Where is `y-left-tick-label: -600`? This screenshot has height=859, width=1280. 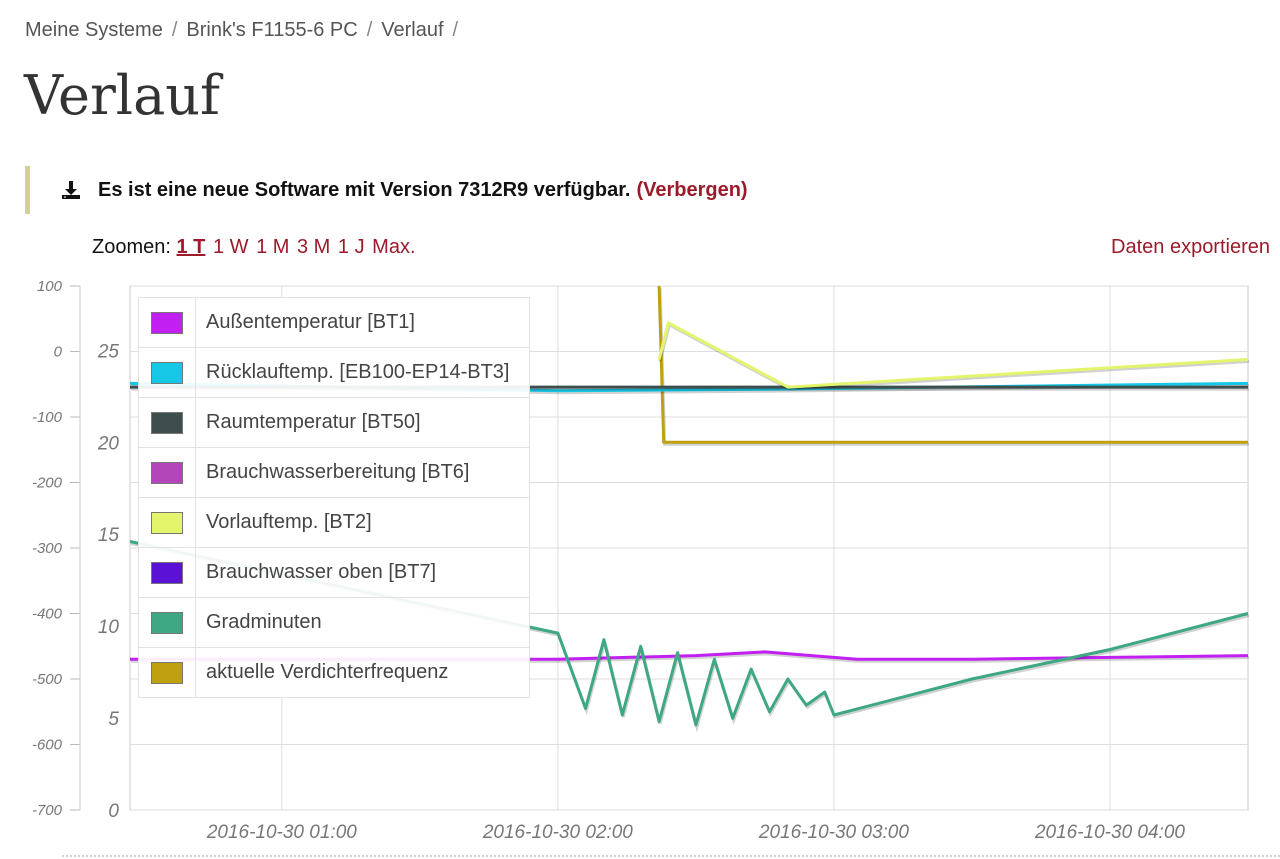 y-left-tick-label: -600 is located at coordinates (47, 745).